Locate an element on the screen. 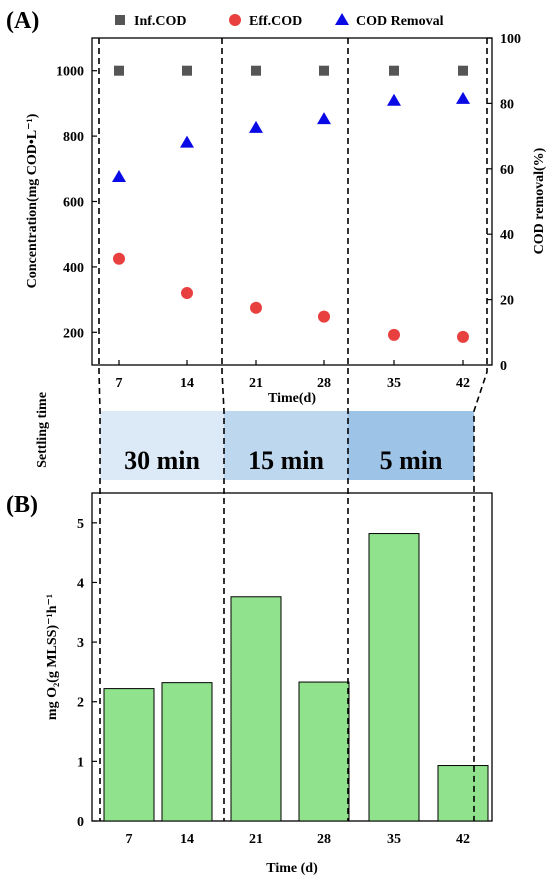  y2-tick-label: 0 is located at coordinates (503, 366).